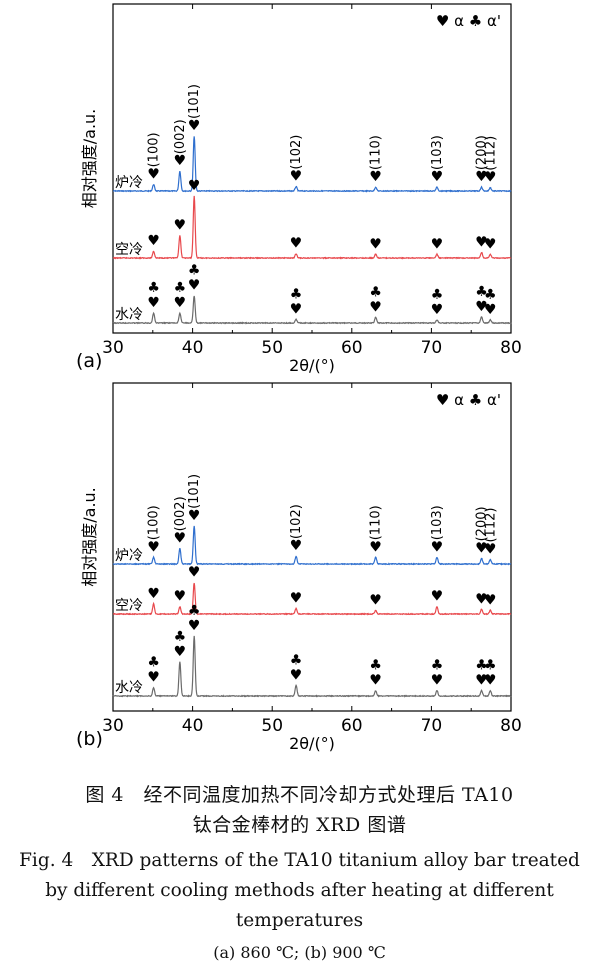  What do you see at coordinates (194, 101) in the screenshot?
I see `hkl-label: (101)` at bounding box center [194, 101].